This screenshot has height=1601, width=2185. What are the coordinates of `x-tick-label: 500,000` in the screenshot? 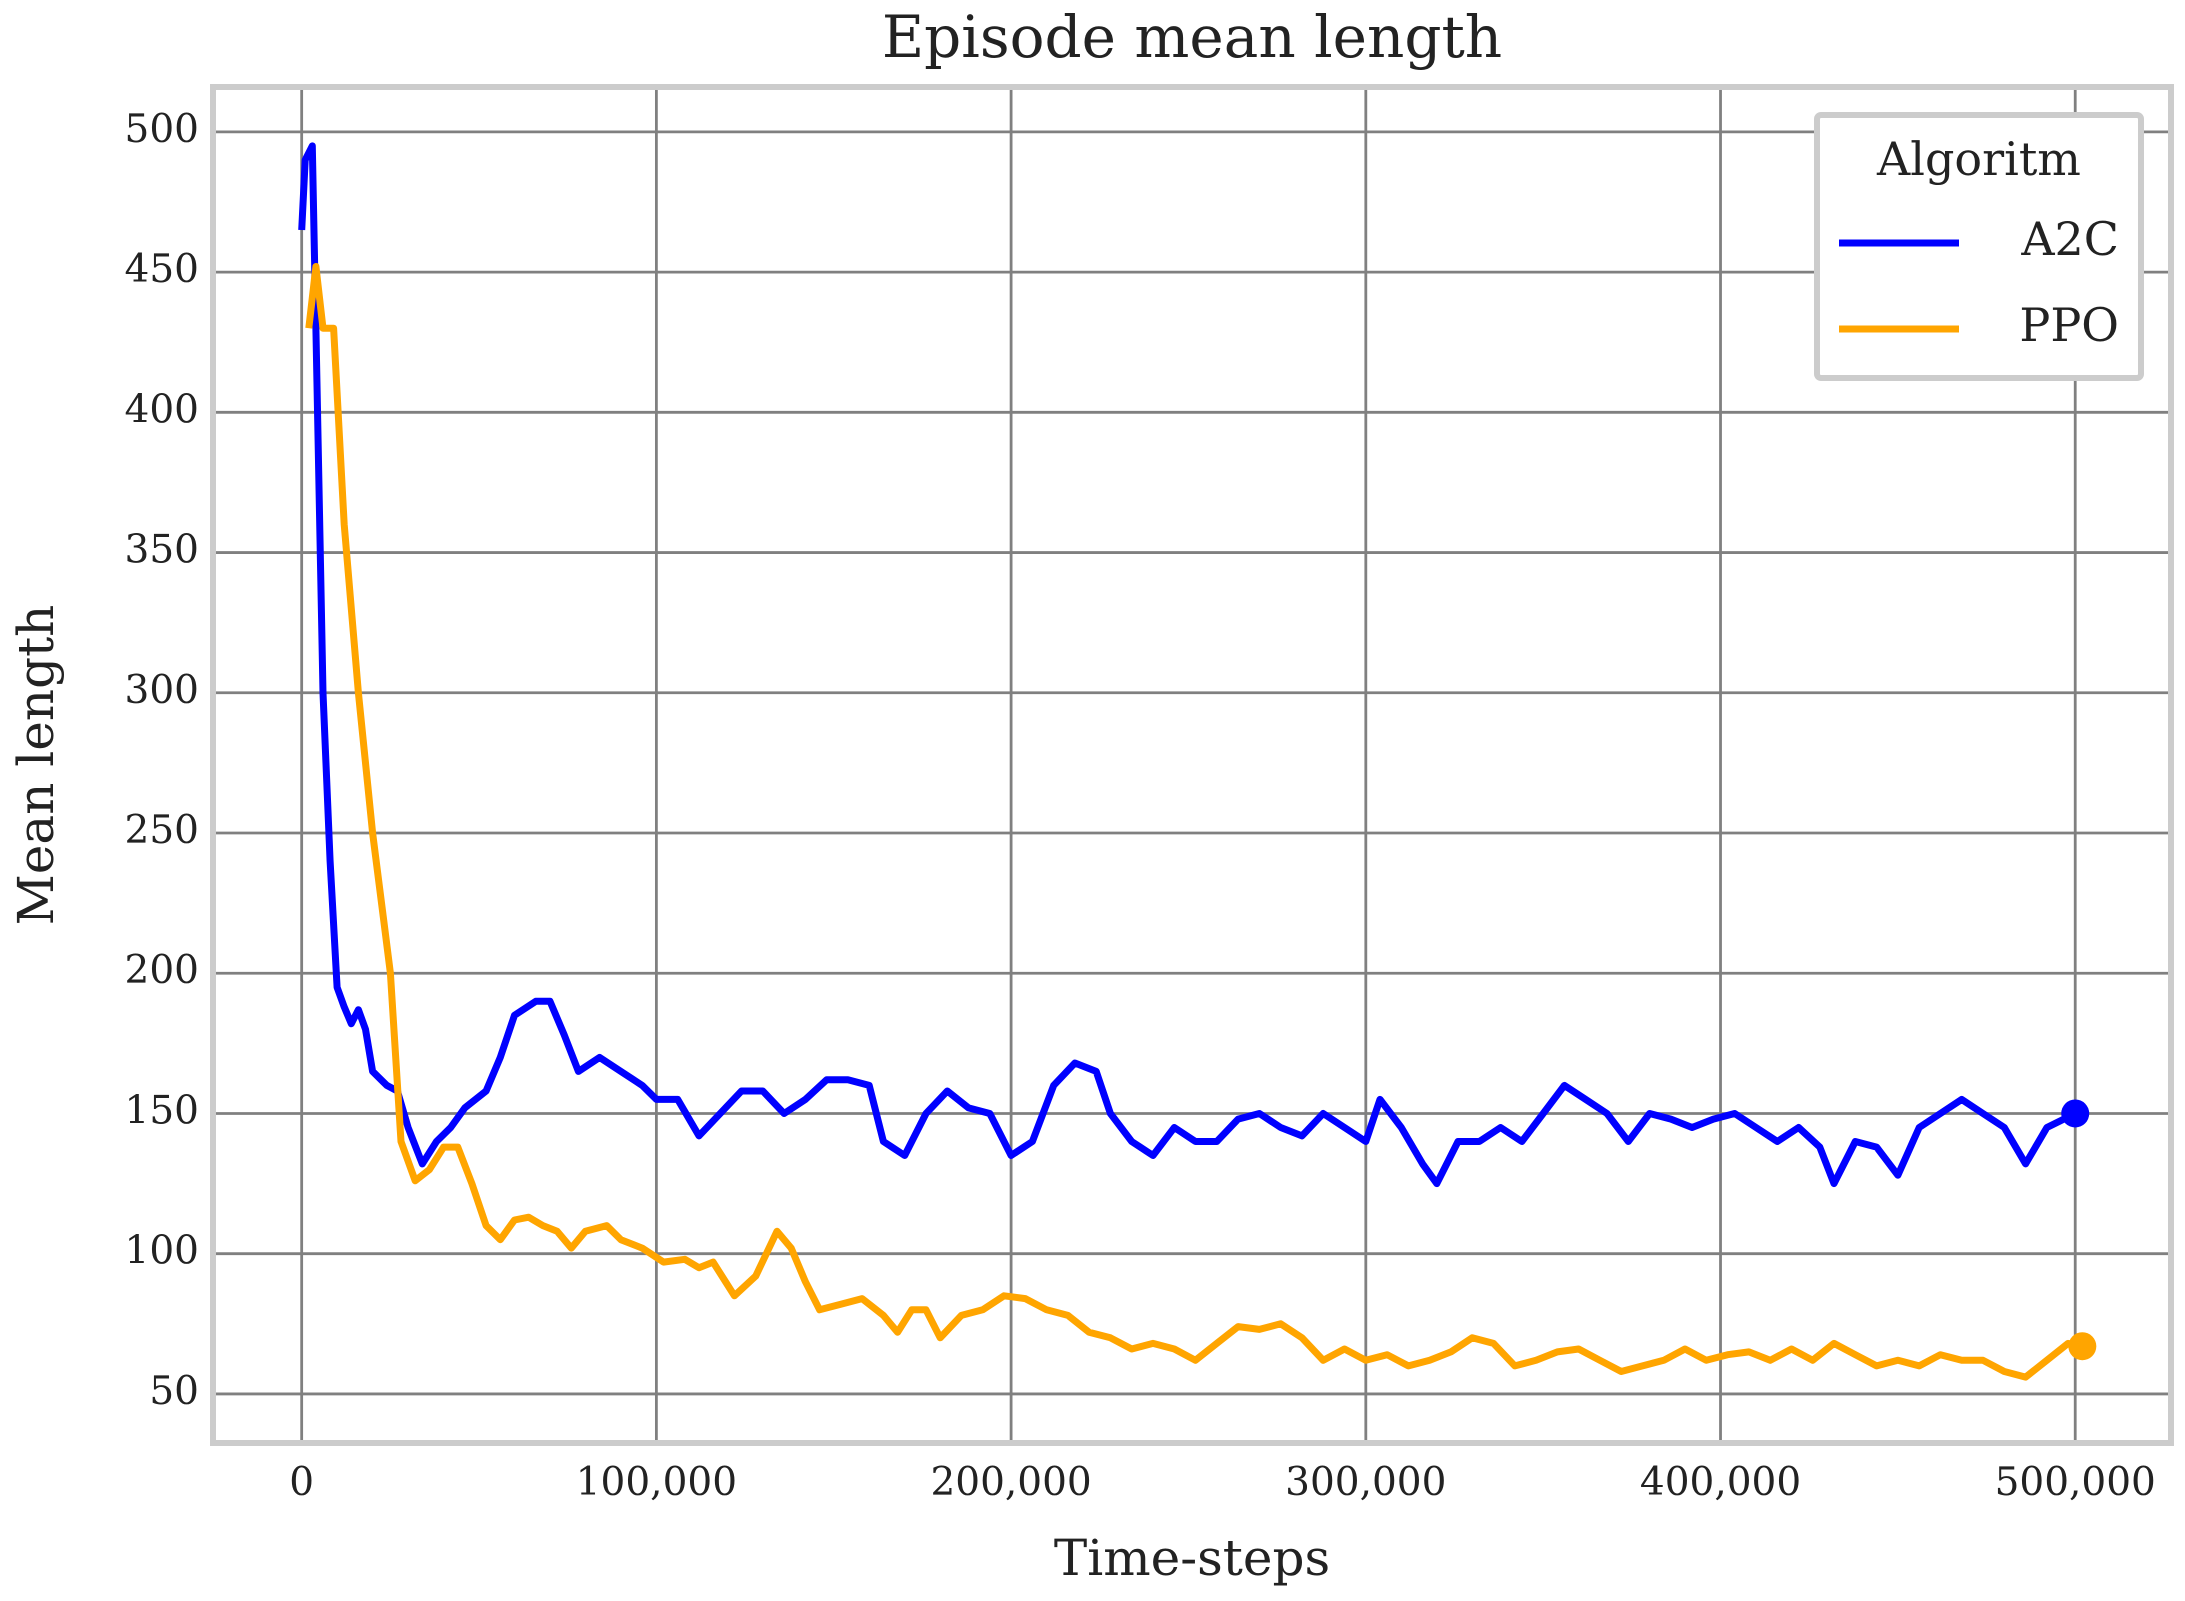 It's located at (2075, 1482).